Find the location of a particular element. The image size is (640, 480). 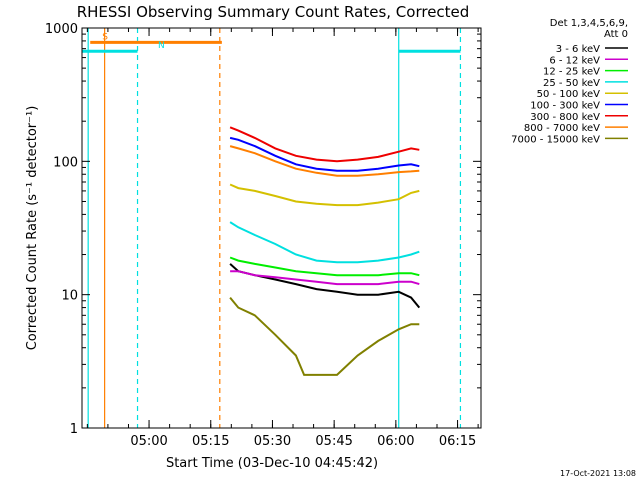

annotation-label: S is located at coordinates (105, 37).